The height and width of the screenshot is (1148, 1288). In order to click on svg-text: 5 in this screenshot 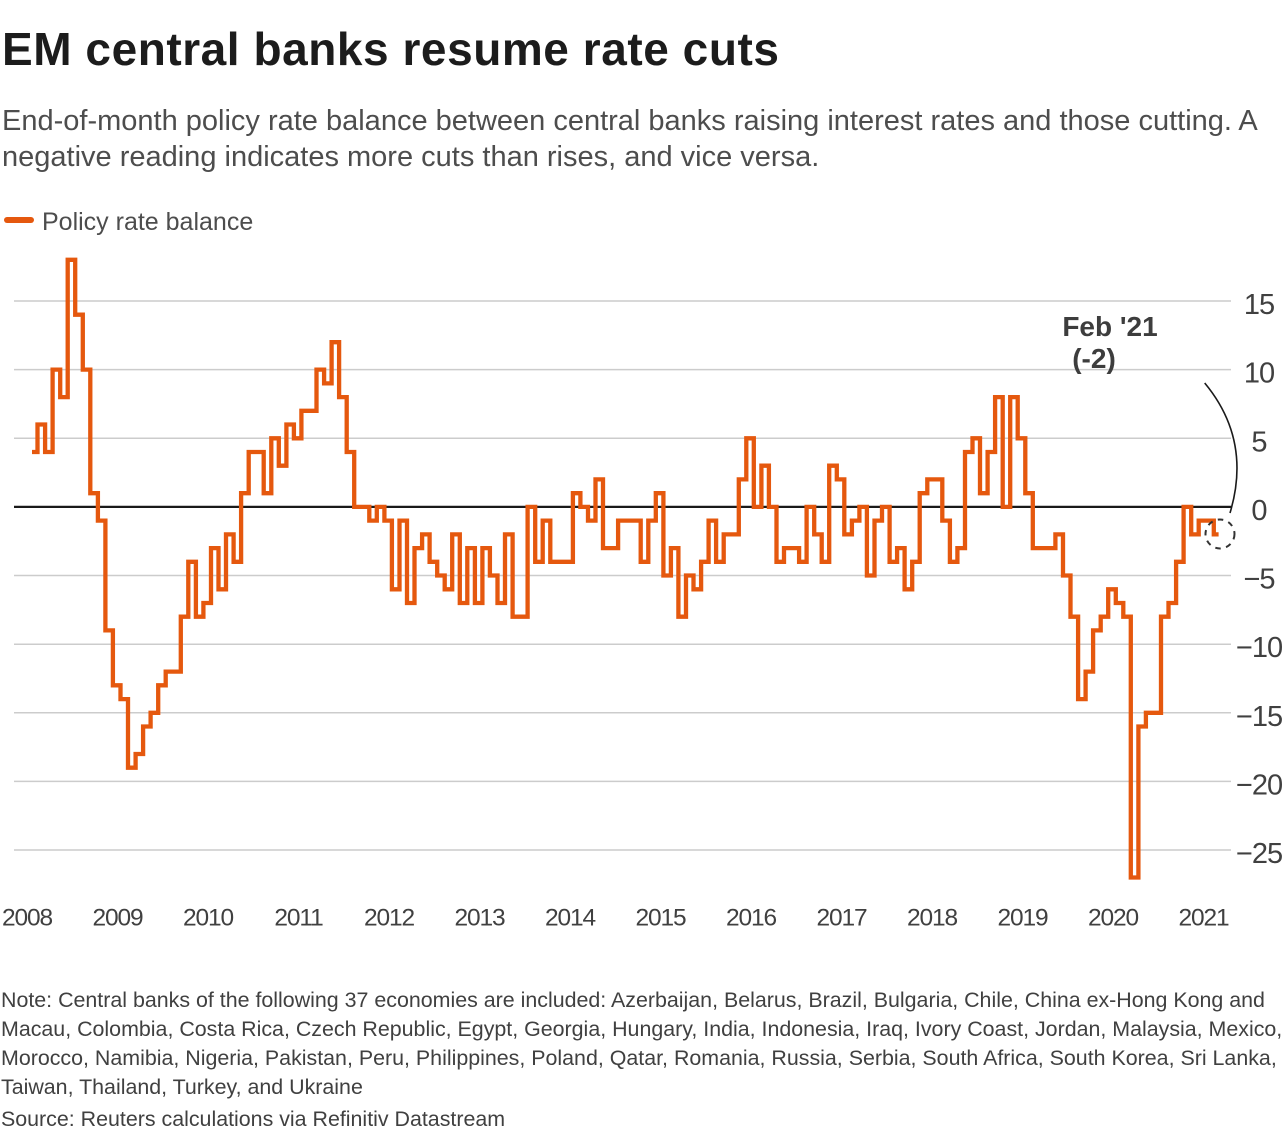, I will do `click(1258, 442)`.